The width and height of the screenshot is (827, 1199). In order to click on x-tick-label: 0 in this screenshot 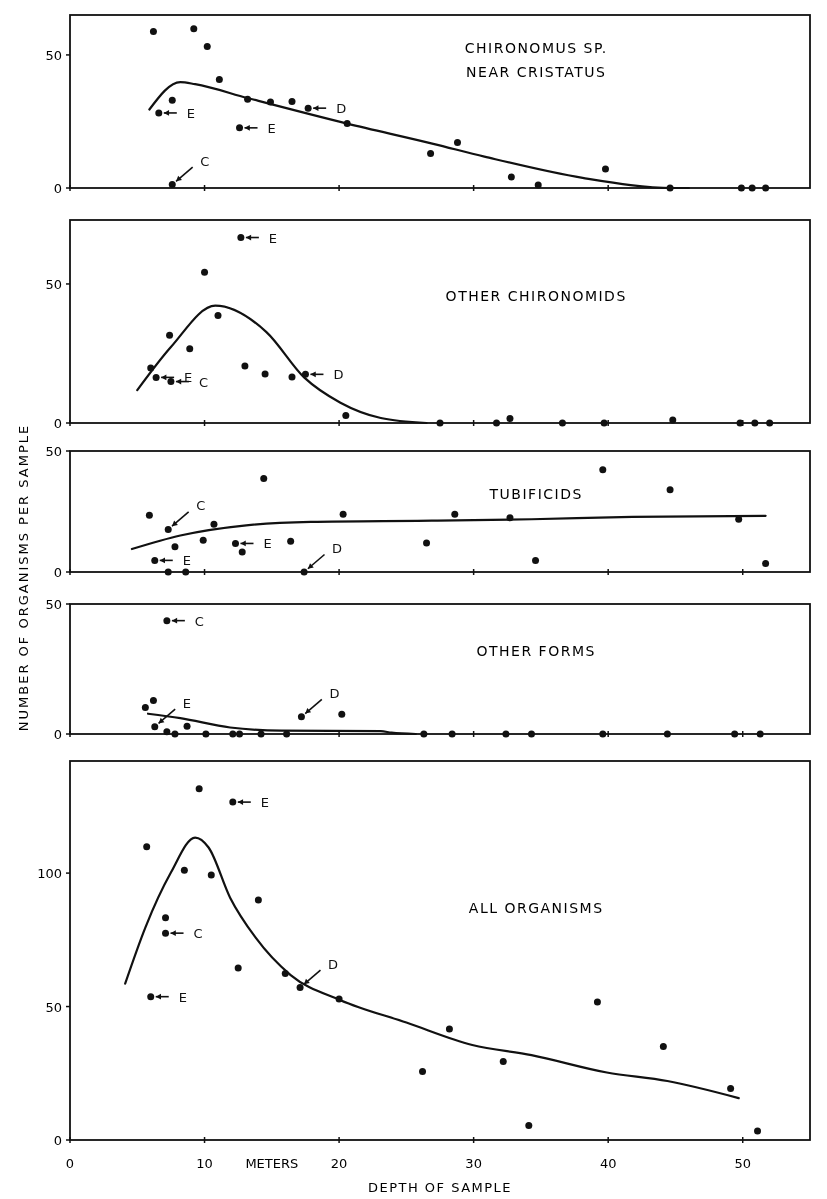, I will do `click(70, 1163)`.